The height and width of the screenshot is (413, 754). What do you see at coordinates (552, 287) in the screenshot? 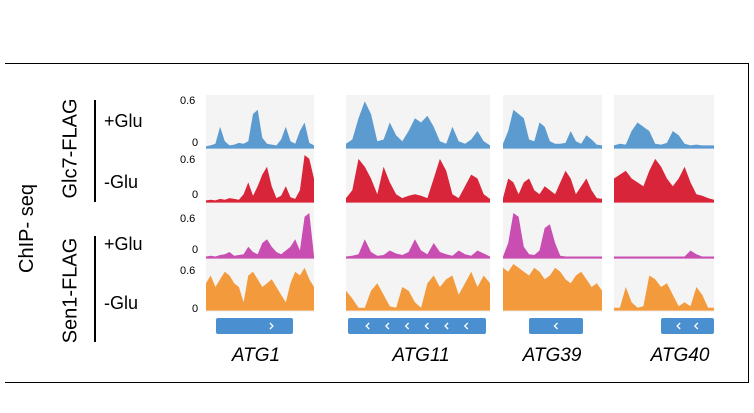
I see `signal-track-sen1-flag-minus-glu-atg39` at bounding box center [552, 287].